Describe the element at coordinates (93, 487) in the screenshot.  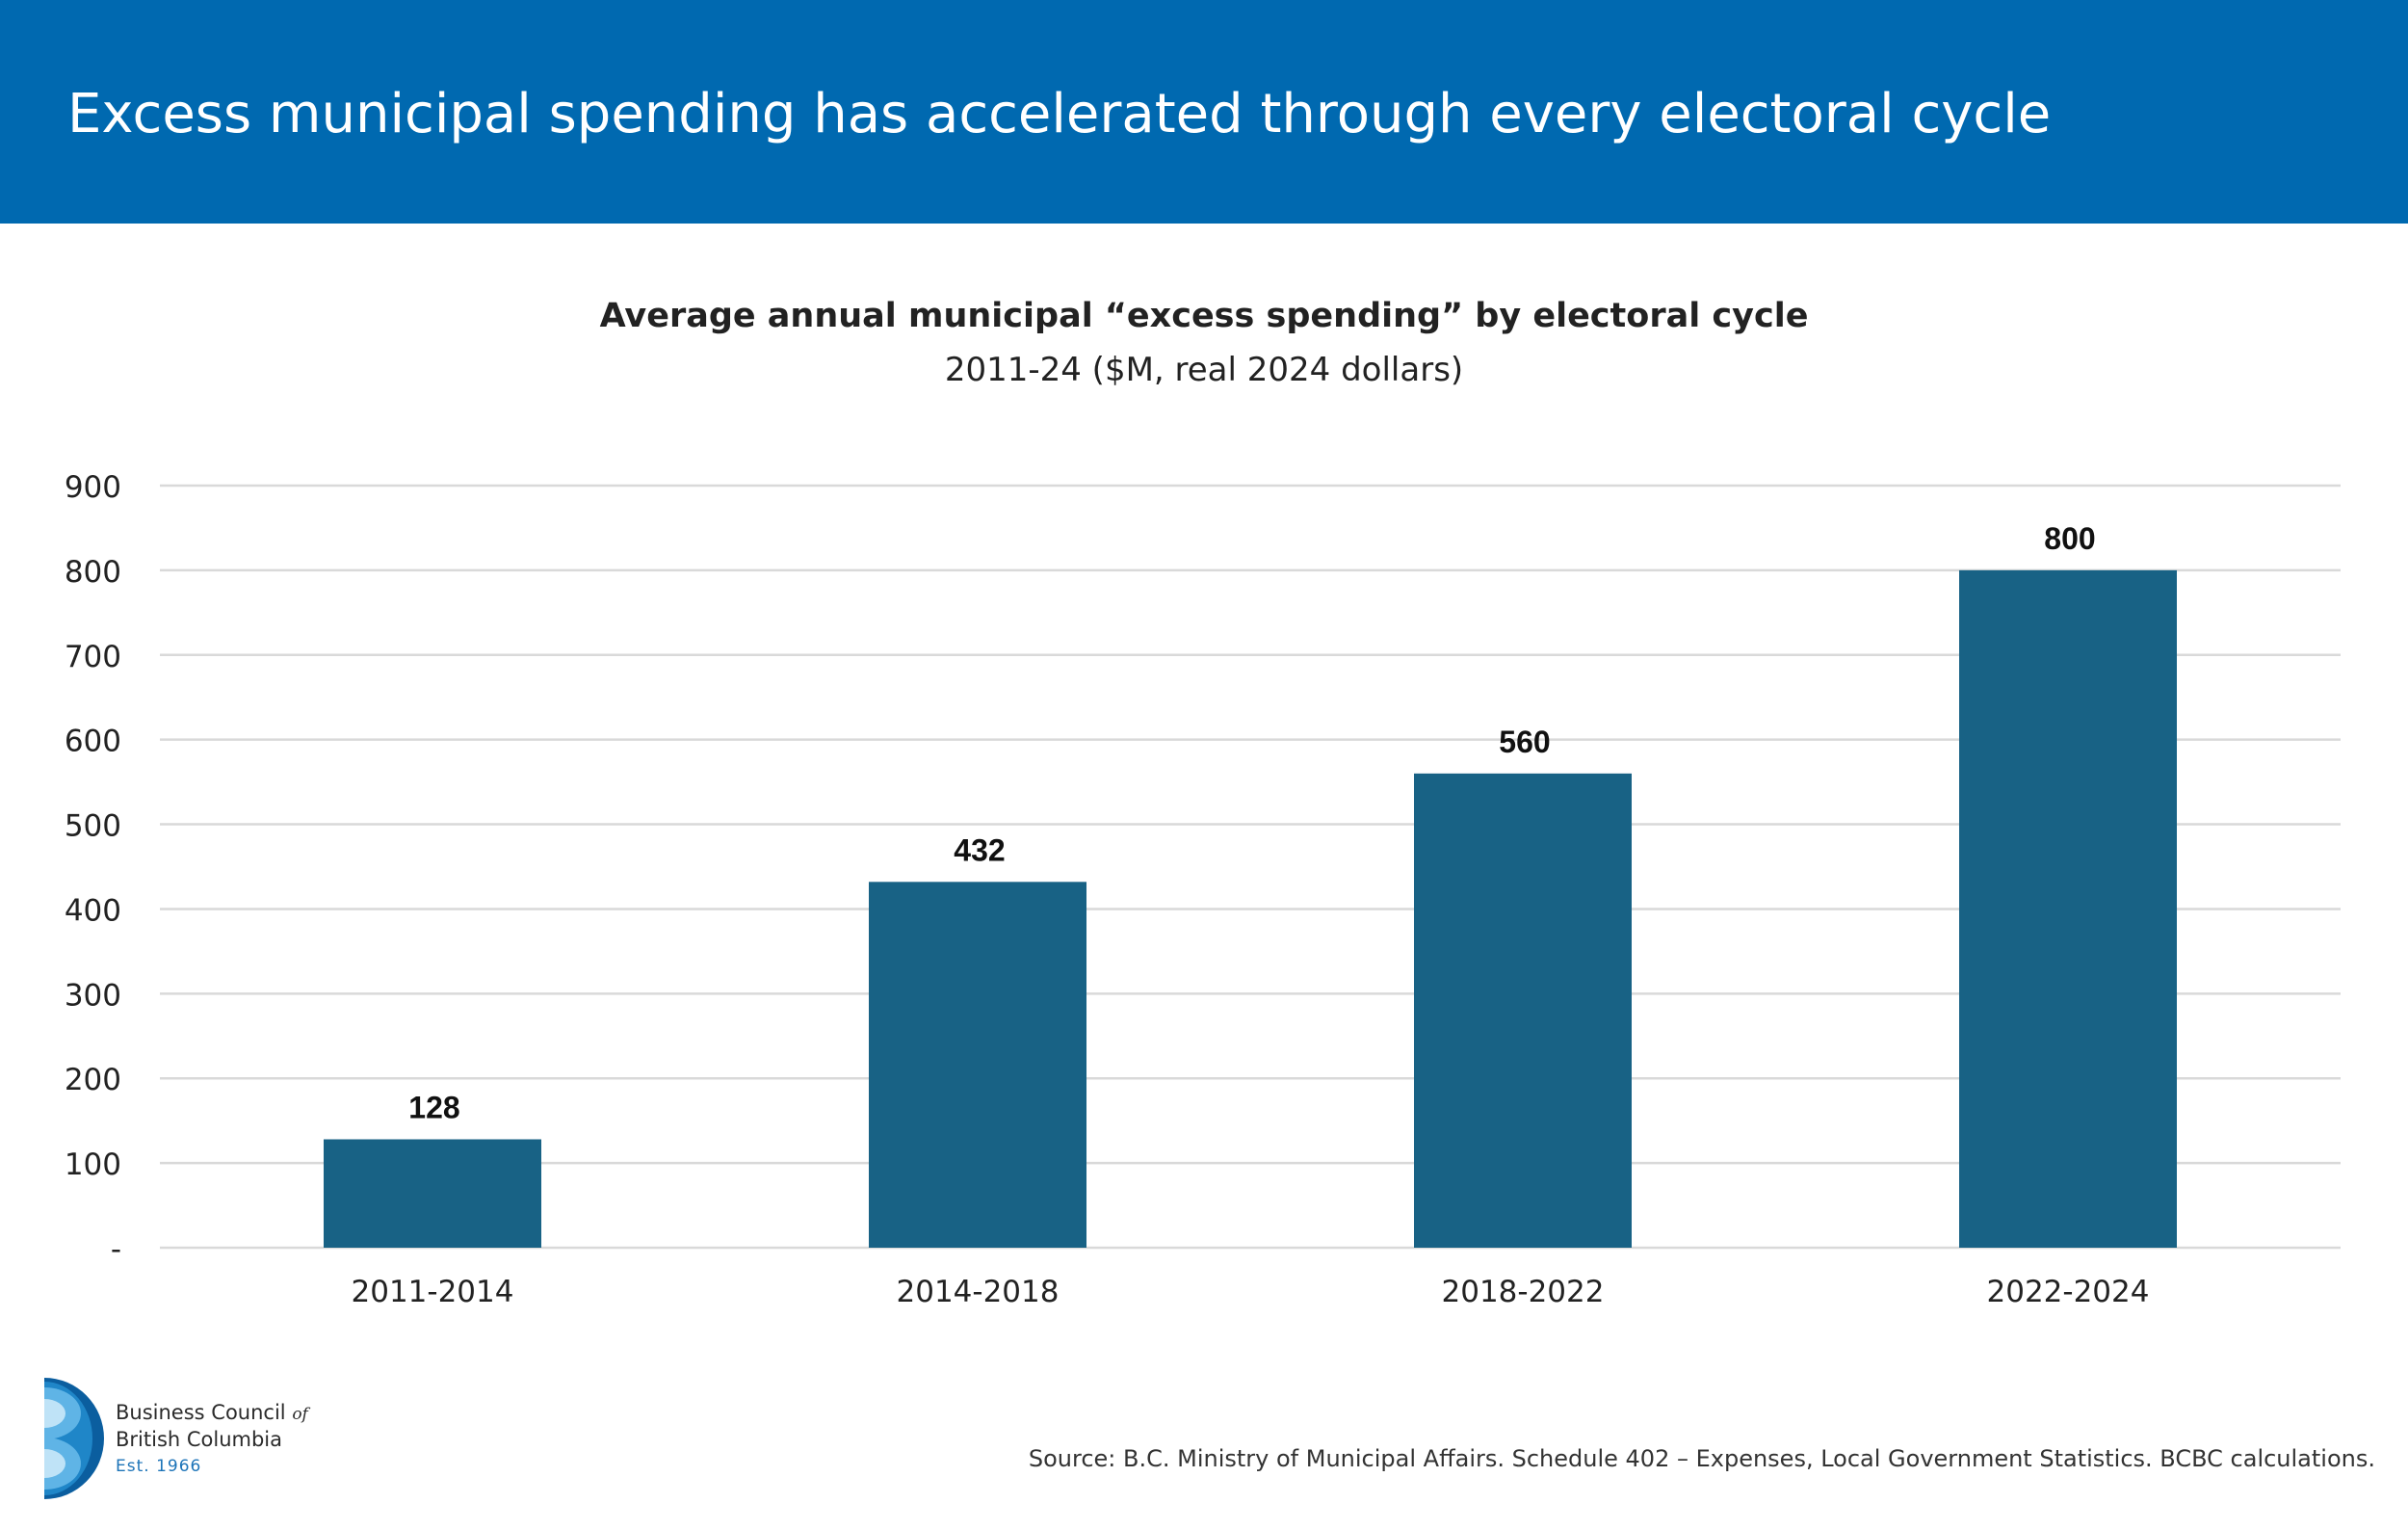
I see `y-tick-label: 900` at that location.